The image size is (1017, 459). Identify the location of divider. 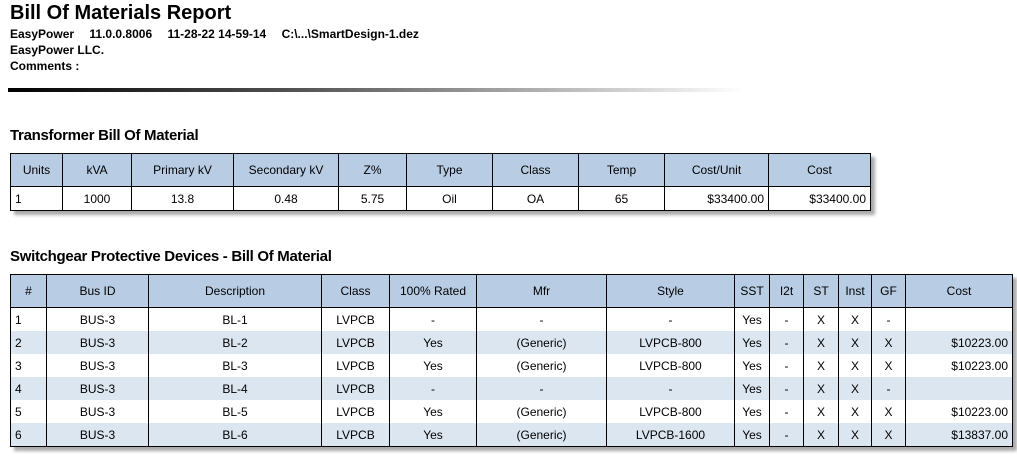
(375, 90).